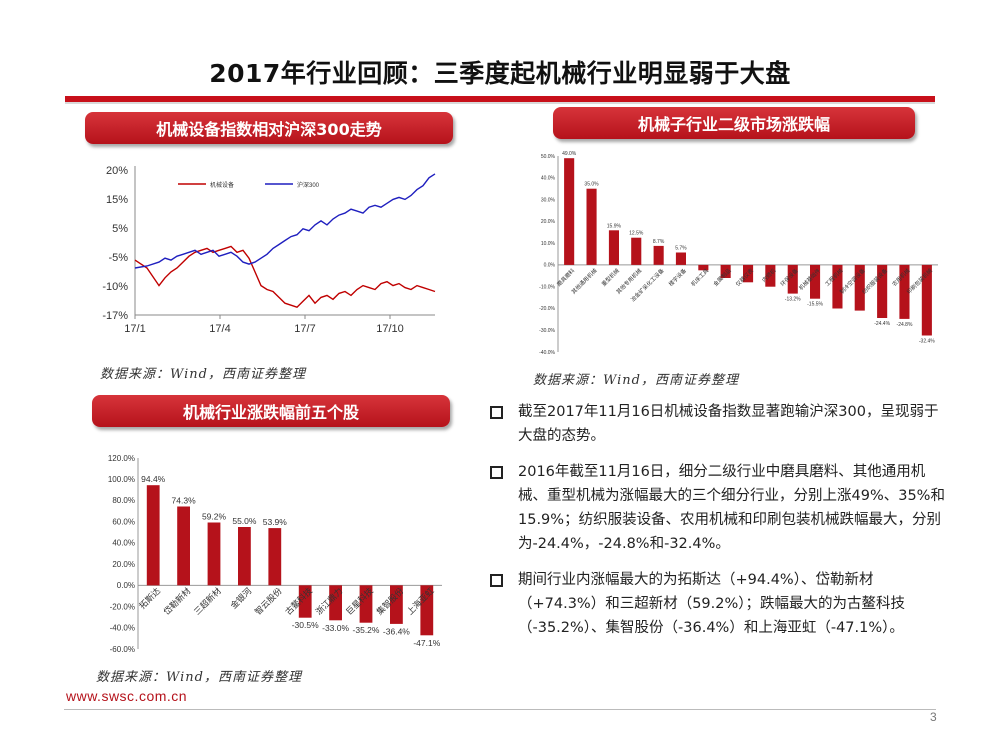 The image size is (1000, 750). I want to click on panel-title-line: 机械设备指数相对沪深300走势, so click(269, 128).